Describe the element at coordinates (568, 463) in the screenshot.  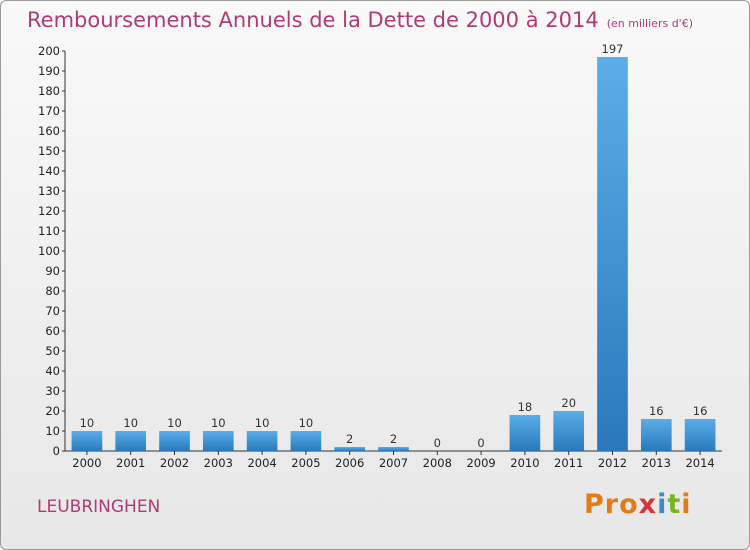
I see `x-tick-label: 2011` at that location.